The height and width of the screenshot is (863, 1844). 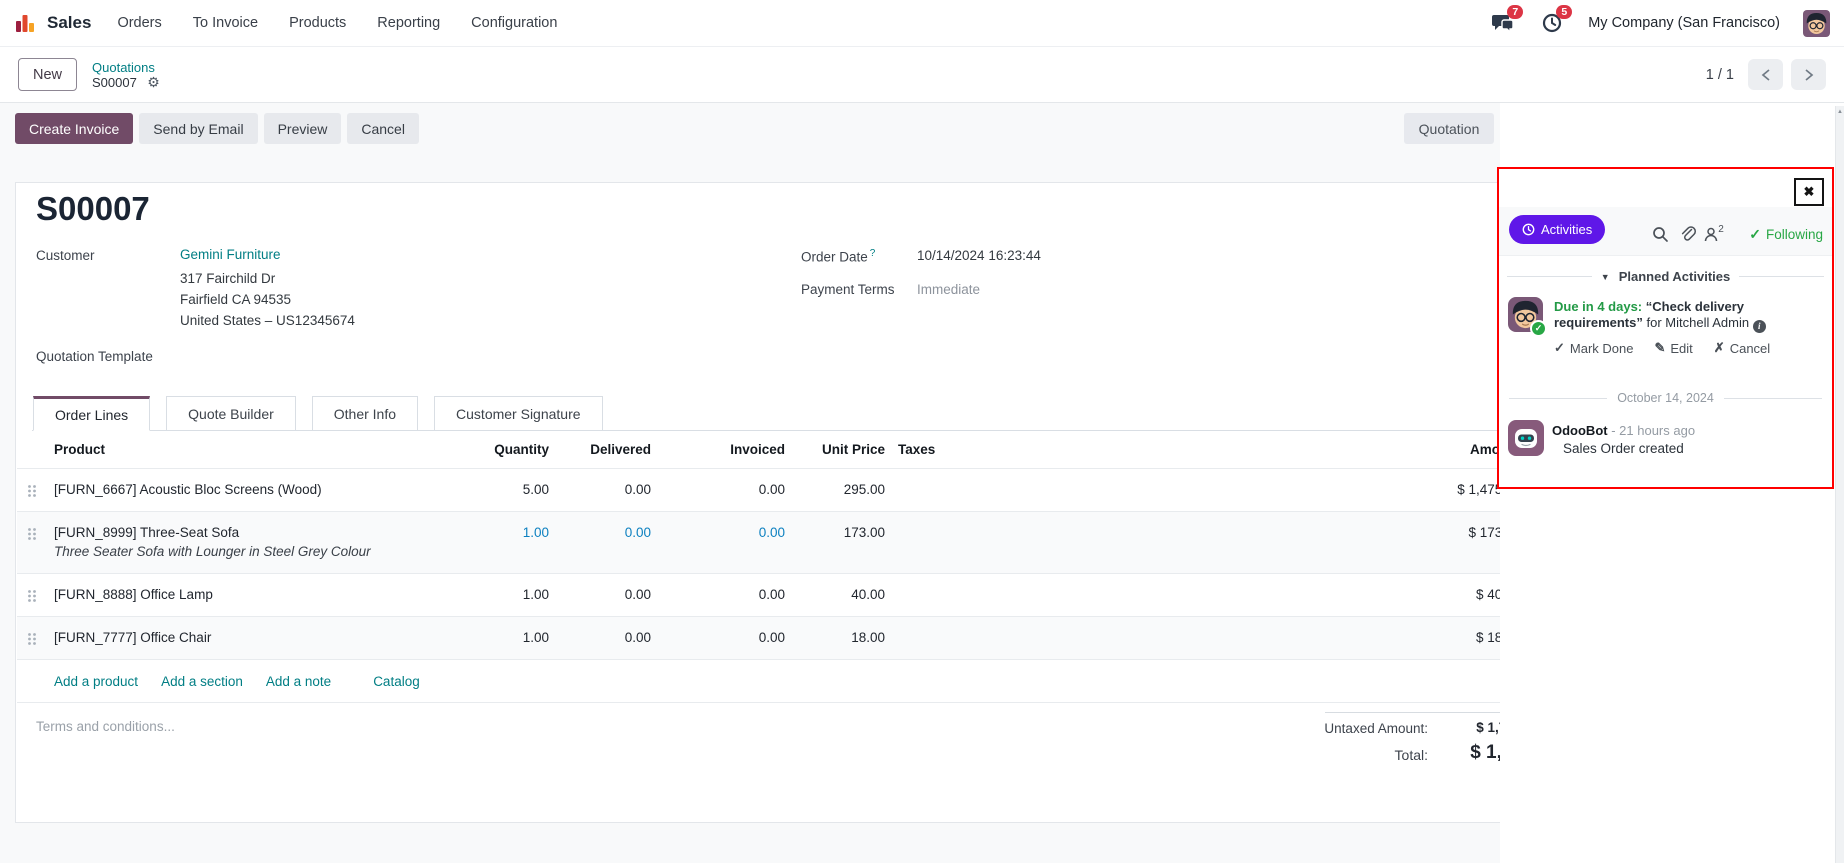 I want to click on activity-due: Due in 4 days:, so click(x=1598, y=306).